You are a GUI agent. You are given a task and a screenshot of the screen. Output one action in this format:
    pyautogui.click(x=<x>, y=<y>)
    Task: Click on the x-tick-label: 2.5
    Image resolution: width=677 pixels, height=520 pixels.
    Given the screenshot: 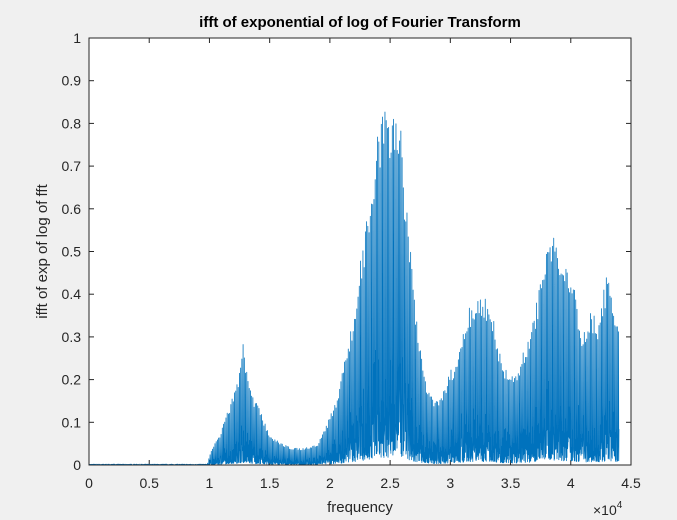 What is the action you would take?
    pyautogui.click(x=390, y=483)
    